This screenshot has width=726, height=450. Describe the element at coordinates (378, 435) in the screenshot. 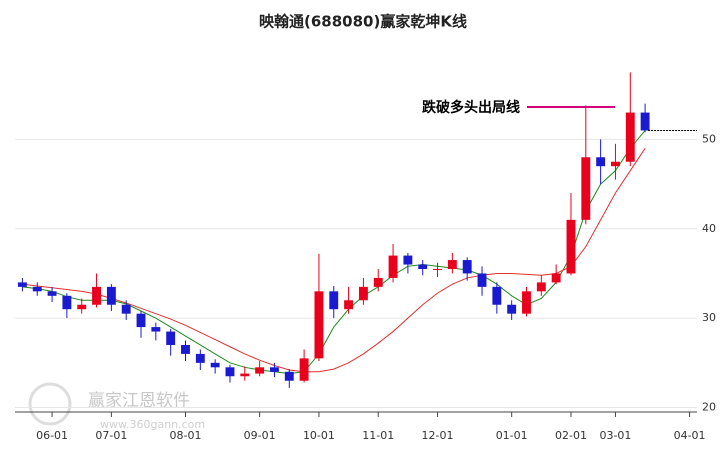

I see `x-tick-label: 11-01` at that location.